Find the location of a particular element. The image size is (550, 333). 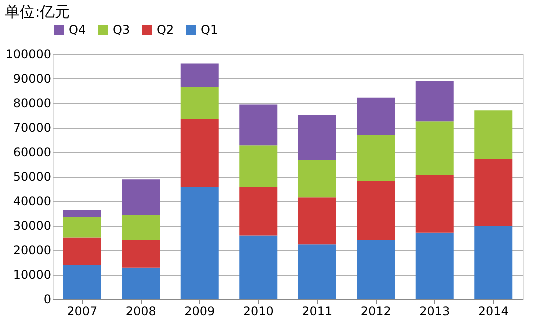

legend-label: Q3 is located at coordinates (121, 30).